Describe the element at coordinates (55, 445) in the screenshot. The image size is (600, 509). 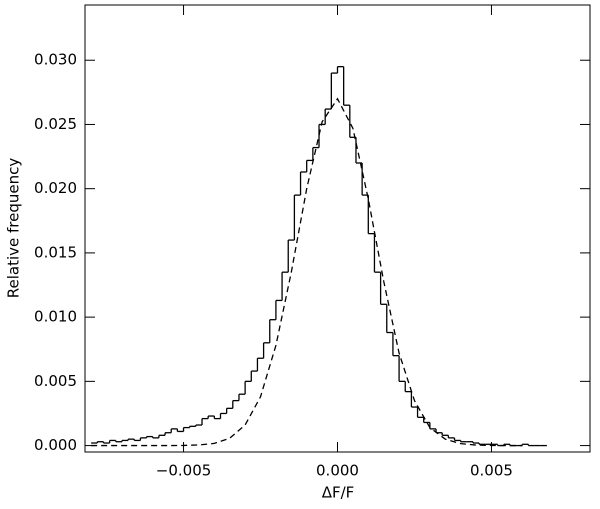
I see `y-tick-label: 0.000` at that location.